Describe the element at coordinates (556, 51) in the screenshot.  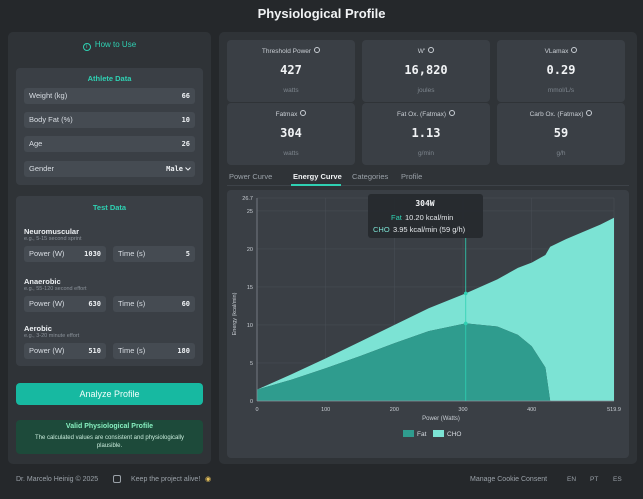
I see `metric-name: VLamax` at that location.